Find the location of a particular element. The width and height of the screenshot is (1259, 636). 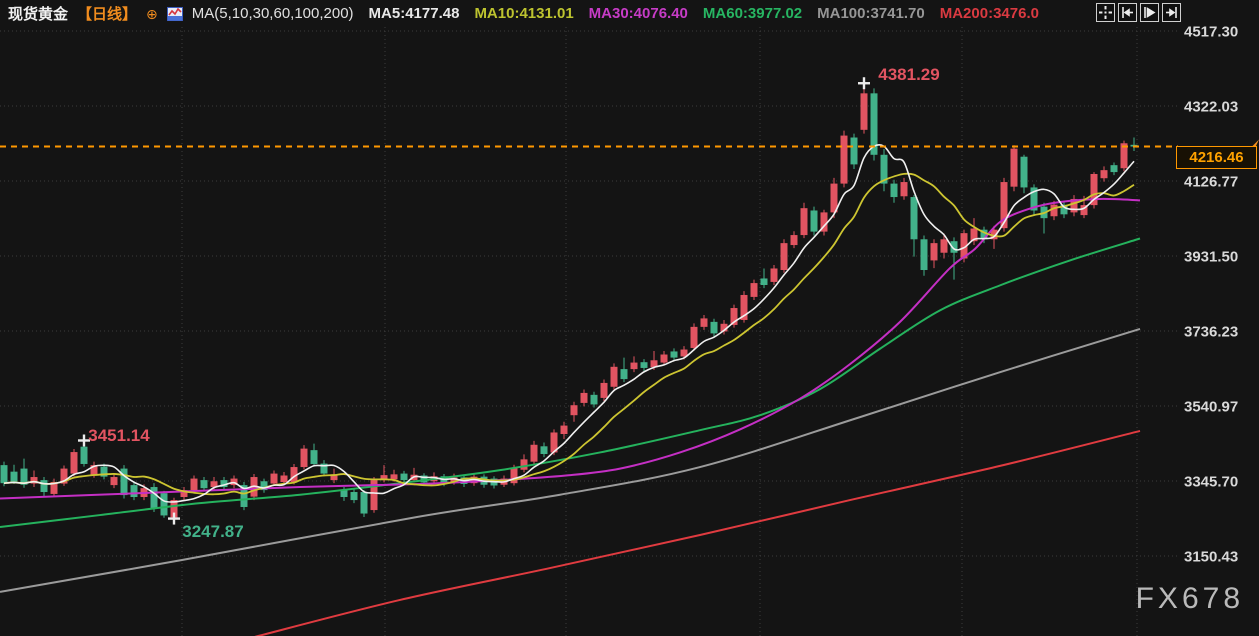

move-tool-icon is located at coordinates (1105, 12).